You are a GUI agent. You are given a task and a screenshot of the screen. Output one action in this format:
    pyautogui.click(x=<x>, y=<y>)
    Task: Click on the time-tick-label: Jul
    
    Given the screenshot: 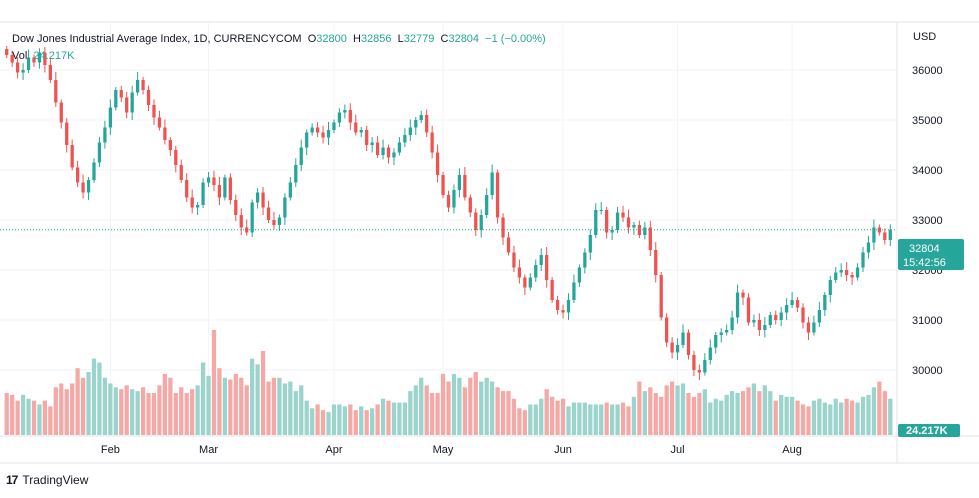 What is the action you would take?
    pyautogui.click(x=678, y=450)
    